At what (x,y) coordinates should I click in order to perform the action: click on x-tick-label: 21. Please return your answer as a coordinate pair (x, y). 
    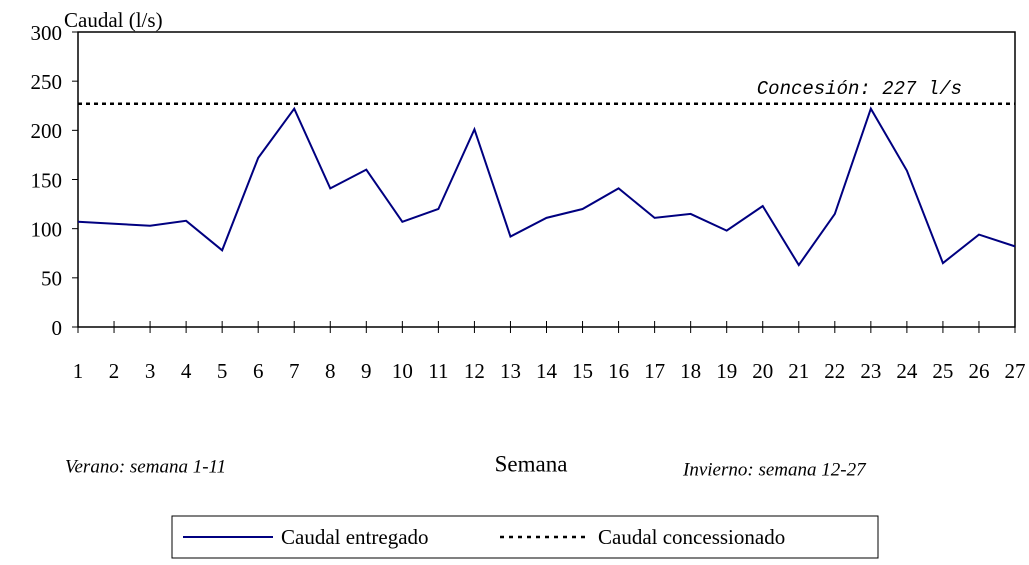
    Looking at the image, I should click on (798, 371).